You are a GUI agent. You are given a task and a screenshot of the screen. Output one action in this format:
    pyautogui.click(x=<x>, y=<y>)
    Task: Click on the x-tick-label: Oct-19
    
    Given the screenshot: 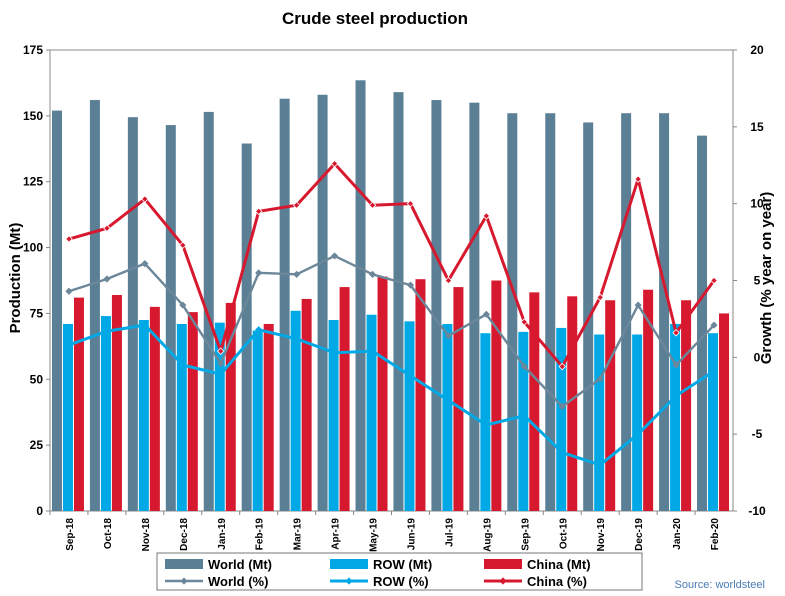 What is the action you would take?
    pyautogui.click(x=563, y=534)
    